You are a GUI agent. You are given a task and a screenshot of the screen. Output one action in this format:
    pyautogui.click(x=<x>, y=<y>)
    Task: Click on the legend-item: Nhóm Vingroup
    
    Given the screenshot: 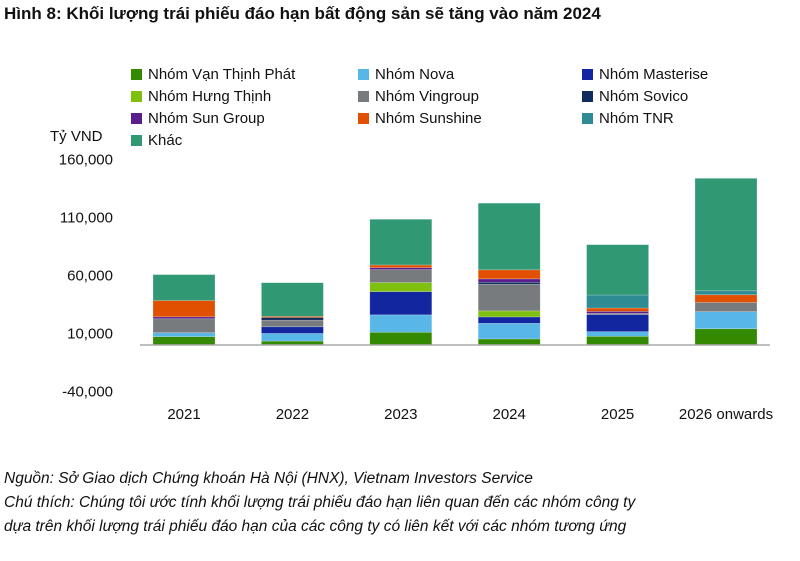 What is the action you would take?
    pyautogui.click(x=418, y=96)
    